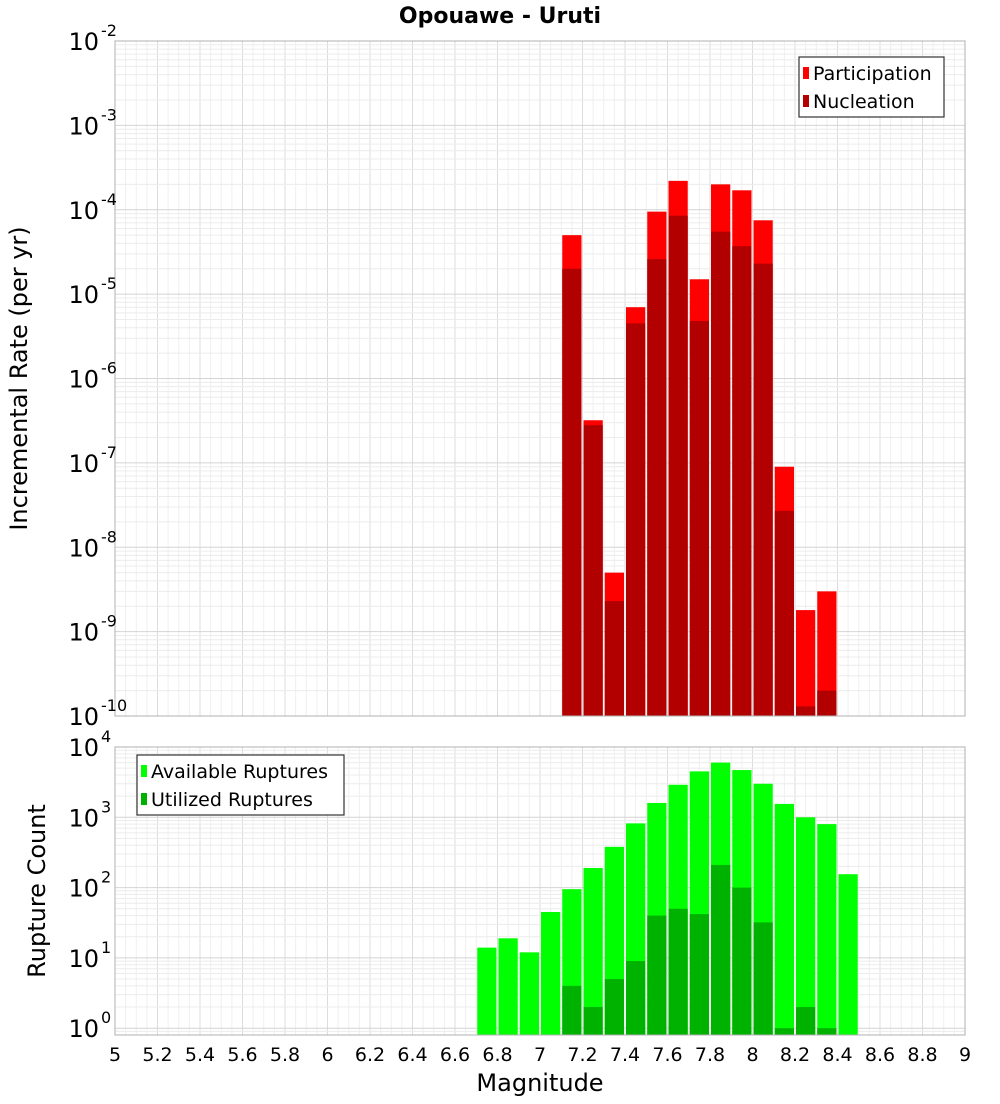 This screenshot has height=1104, width=1000. What do you see at coordinates (710, 1055) in the screenshot?
I see `x-tick-label: 7.8` at bounding box center [710, 1055].